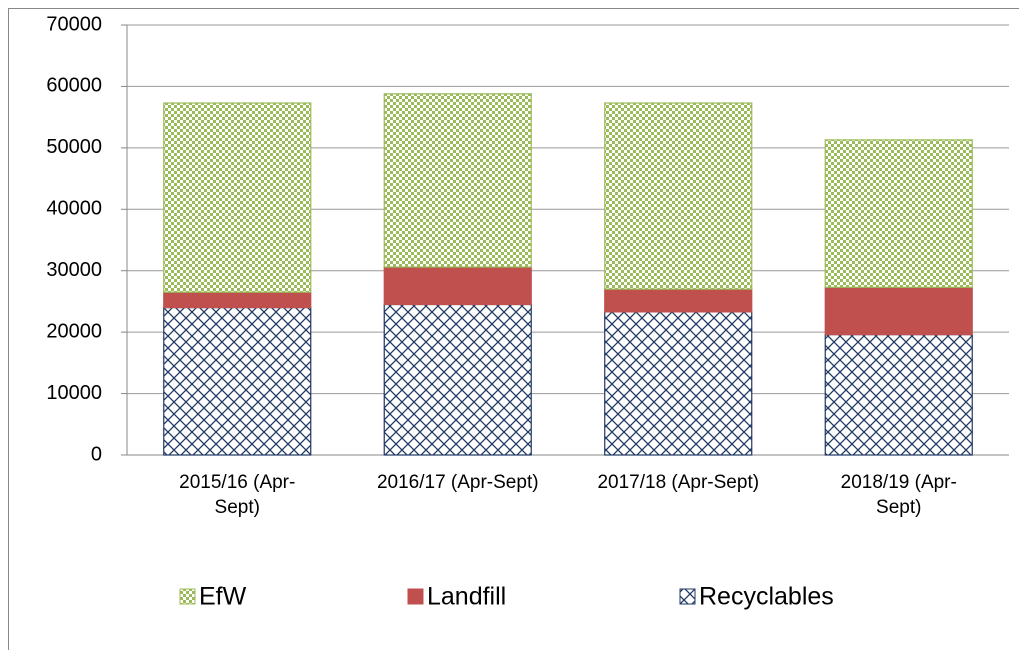  Describe the element at coordinates (898, 495) in the screenshot. I see `x-tick-label: 2018/19 (Apr-Sept)` at that location.